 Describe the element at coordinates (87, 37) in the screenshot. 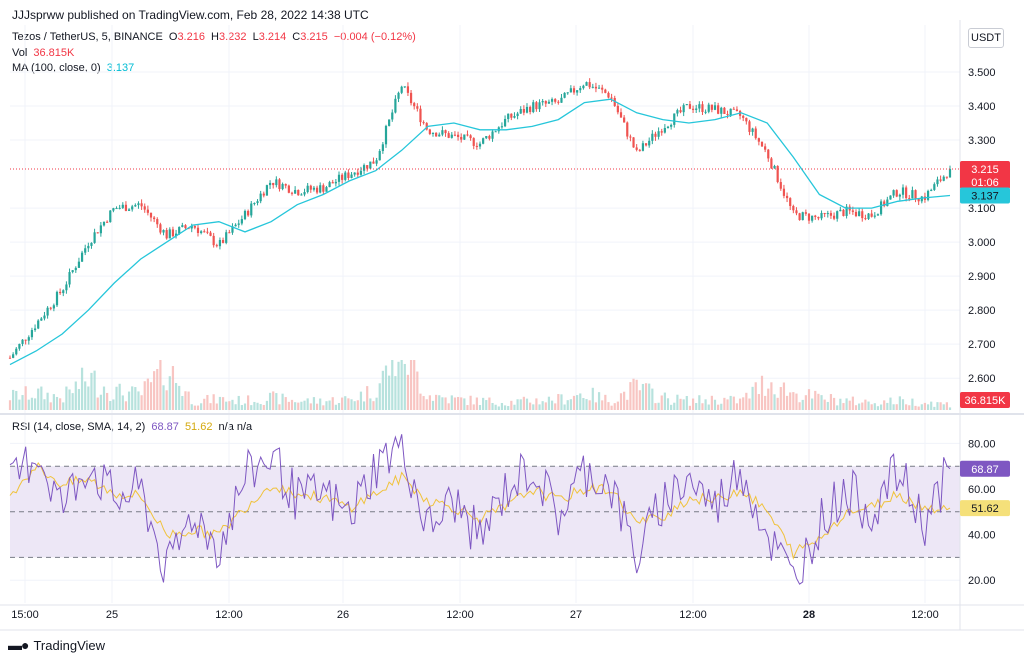

I see `symbol-title: Tezos / TetherUS, 5, BINANCE` at that location.